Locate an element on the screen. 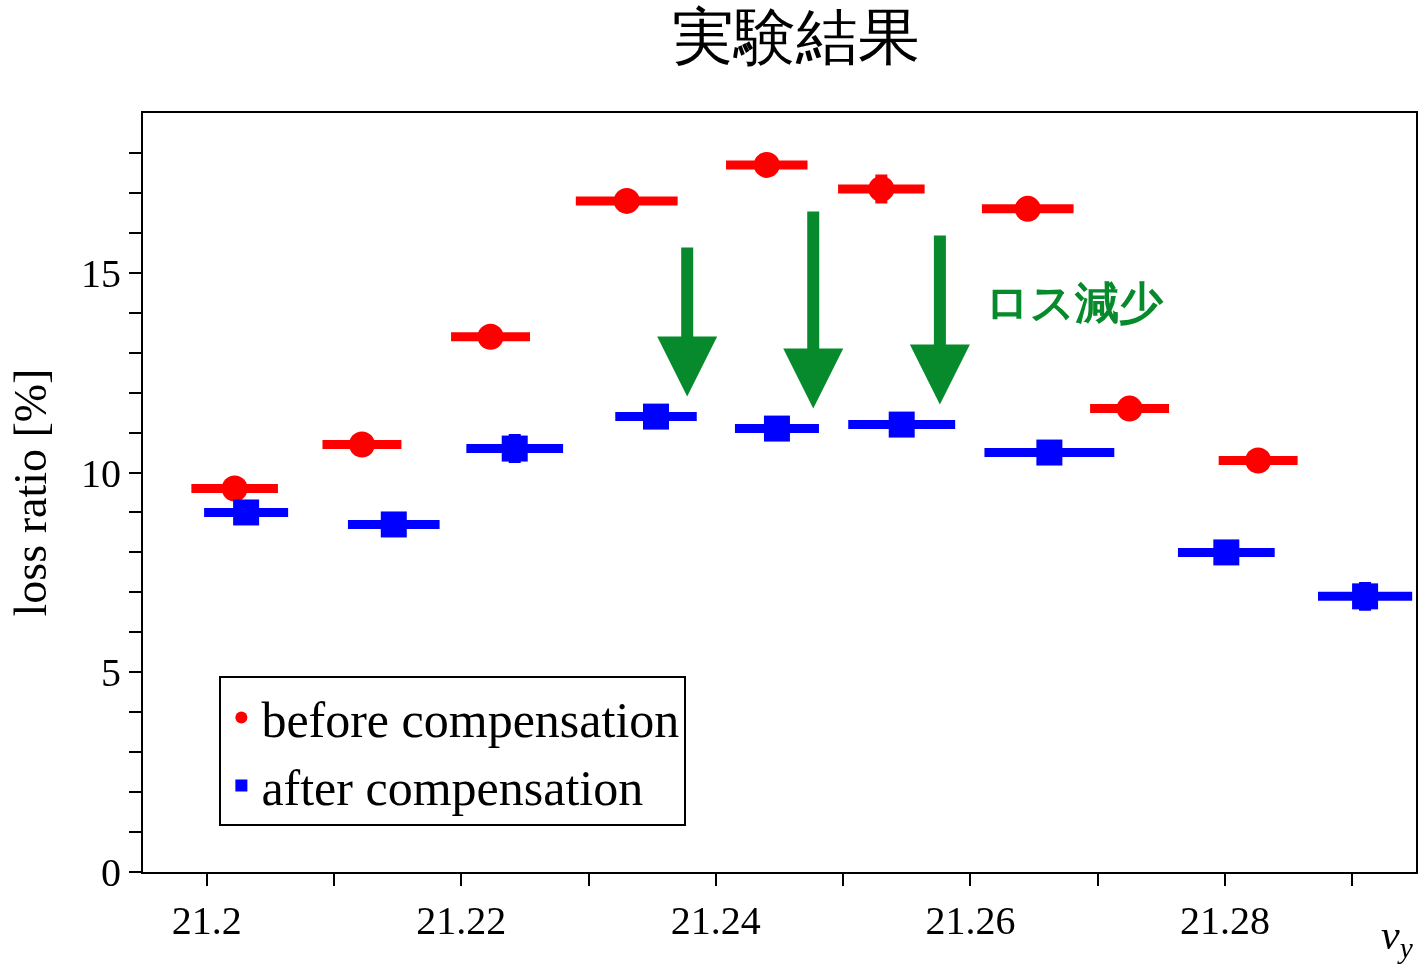 The image size is (1421, 972). annotation: ロス減少 is located at coordinates (1074, 302).